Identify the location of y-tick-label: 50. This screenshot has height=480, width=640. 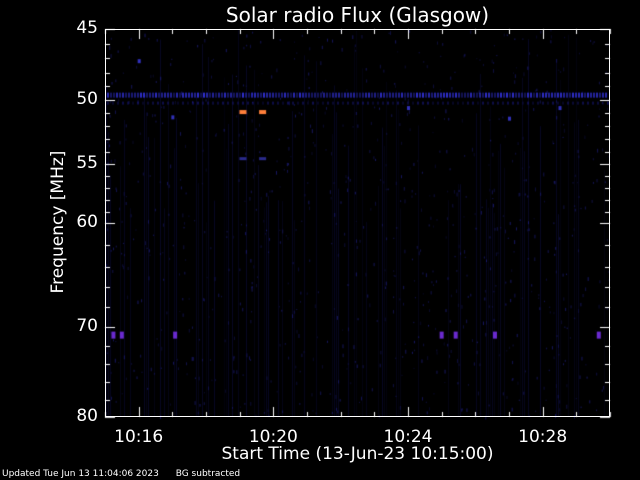
(87, 99).